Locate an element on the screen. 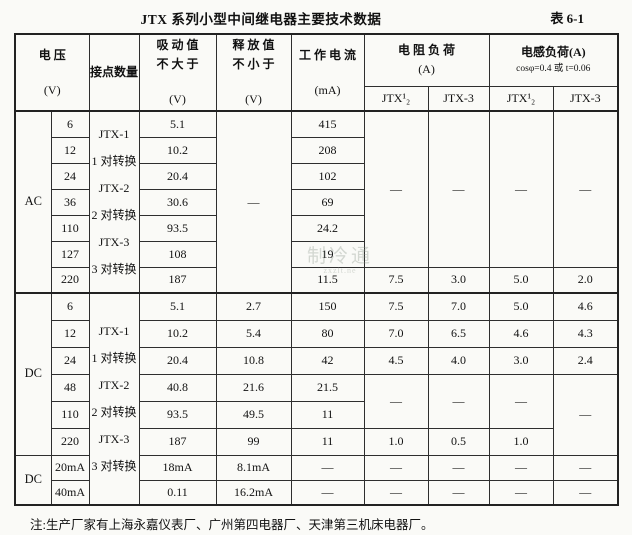 This screenshot has height=535, width=632. header-current-text: 工 作 电 流 is located at coordinates (328, 54).